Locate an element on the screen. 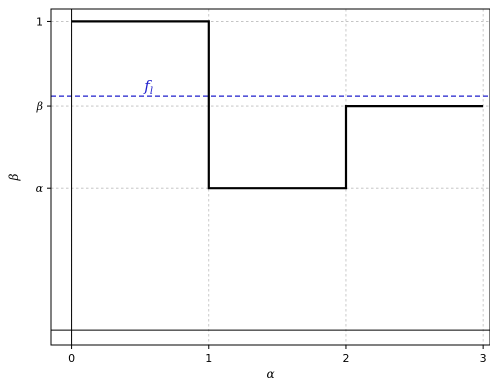 Image resolution: width=490 pixels, height=382 pixels. y-tick-label: α is located at coordinates (40, 188).